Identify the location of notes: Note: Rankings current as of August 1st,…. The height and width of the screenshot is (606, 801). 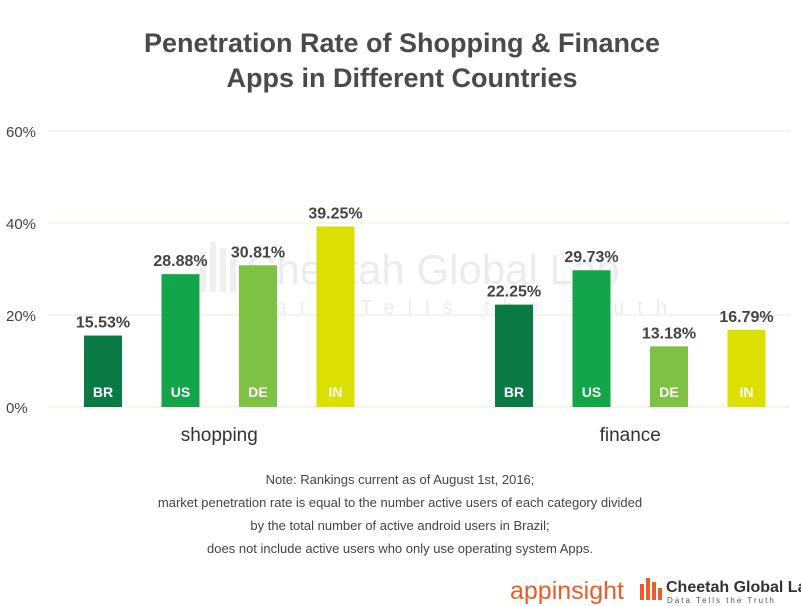
(400, 514).